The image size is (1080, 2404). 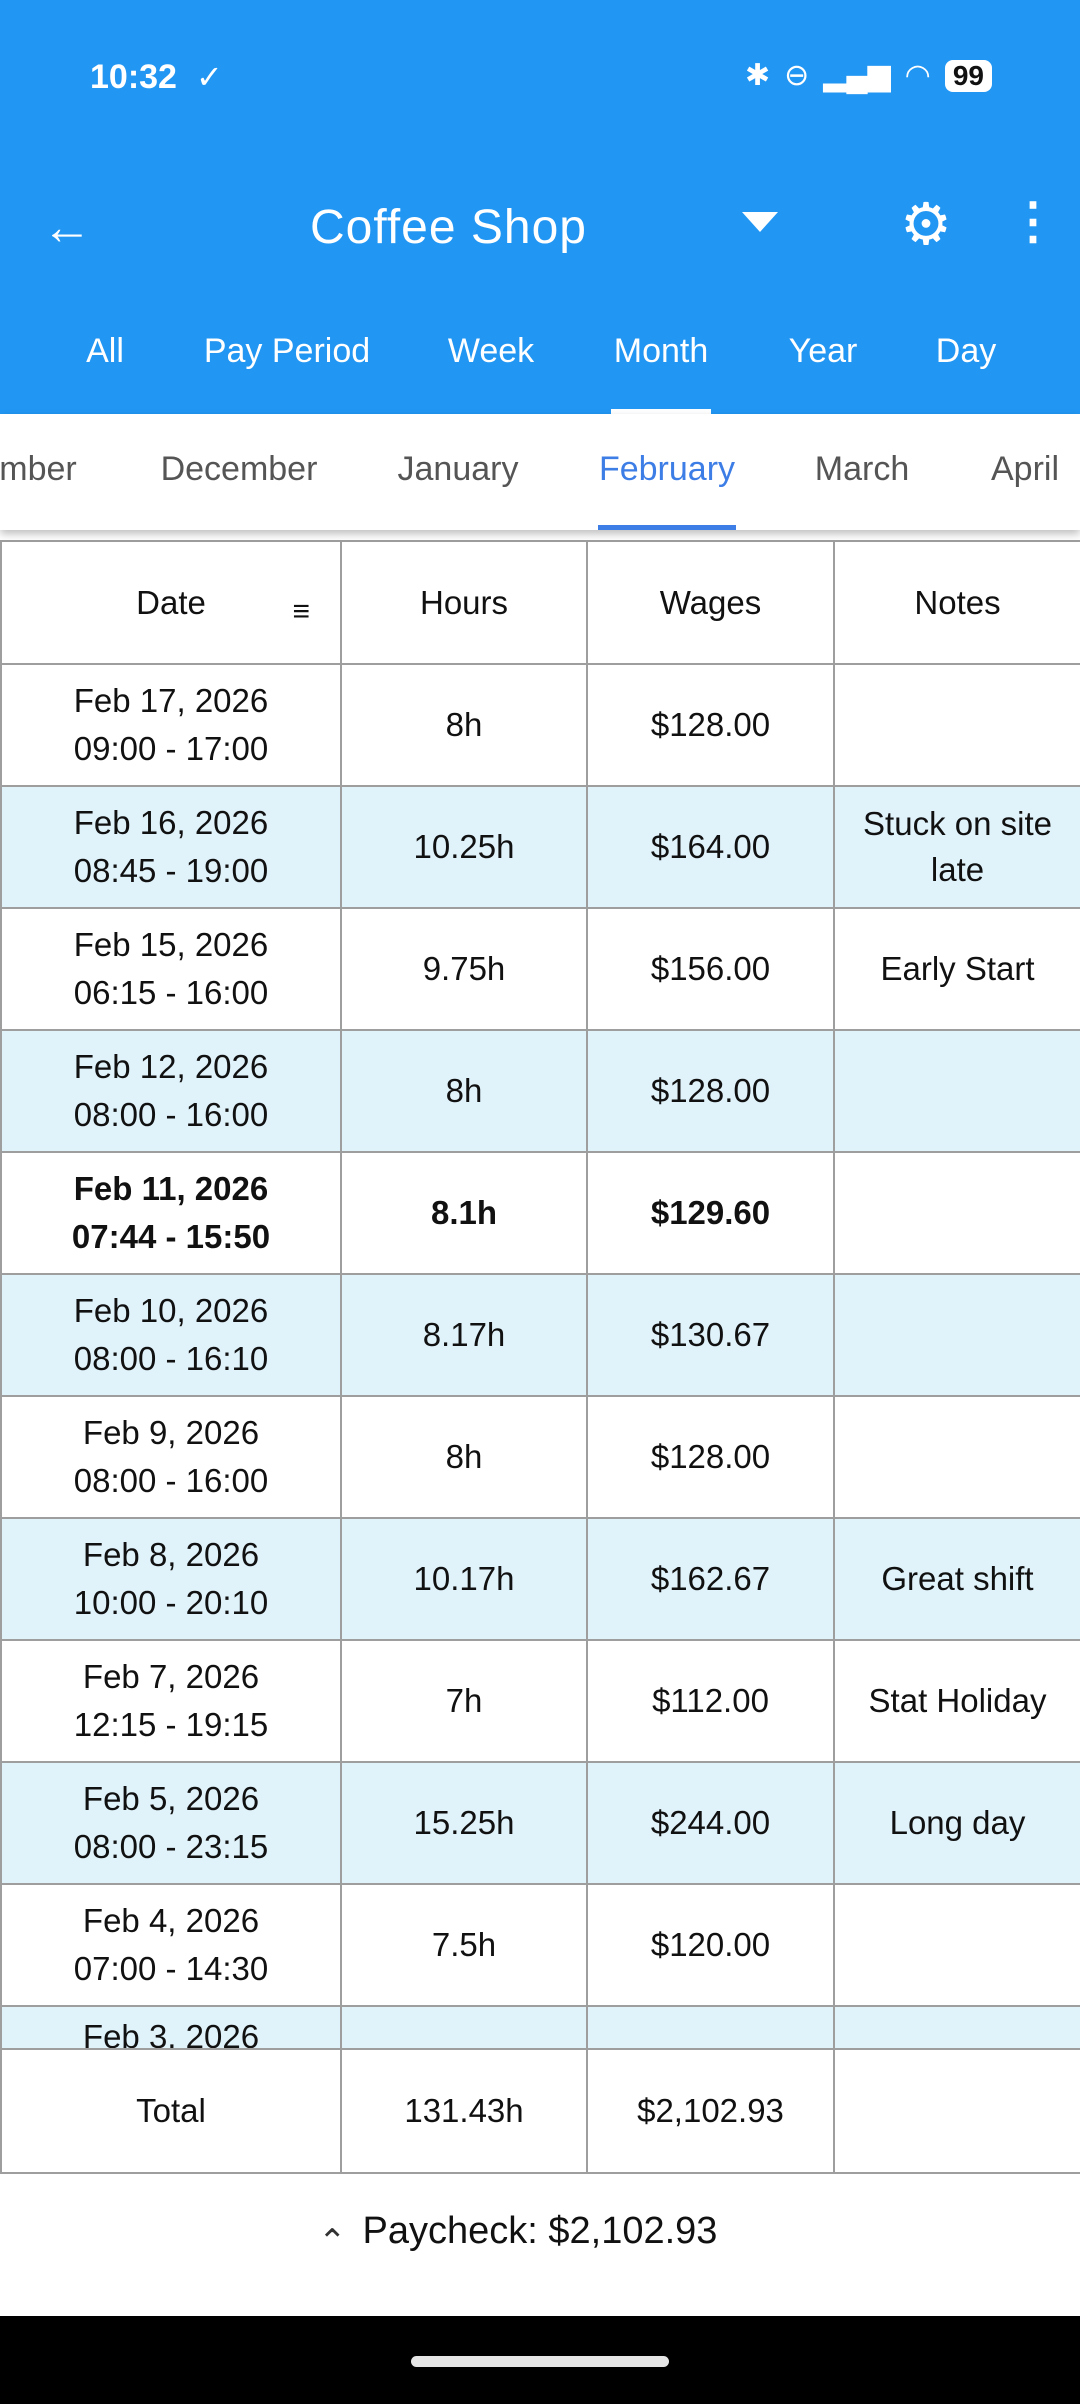 What do you see at coordinates (1025, 469) in the screenshot?
I see `tab-april: April` at bounding box center [1025, 469].